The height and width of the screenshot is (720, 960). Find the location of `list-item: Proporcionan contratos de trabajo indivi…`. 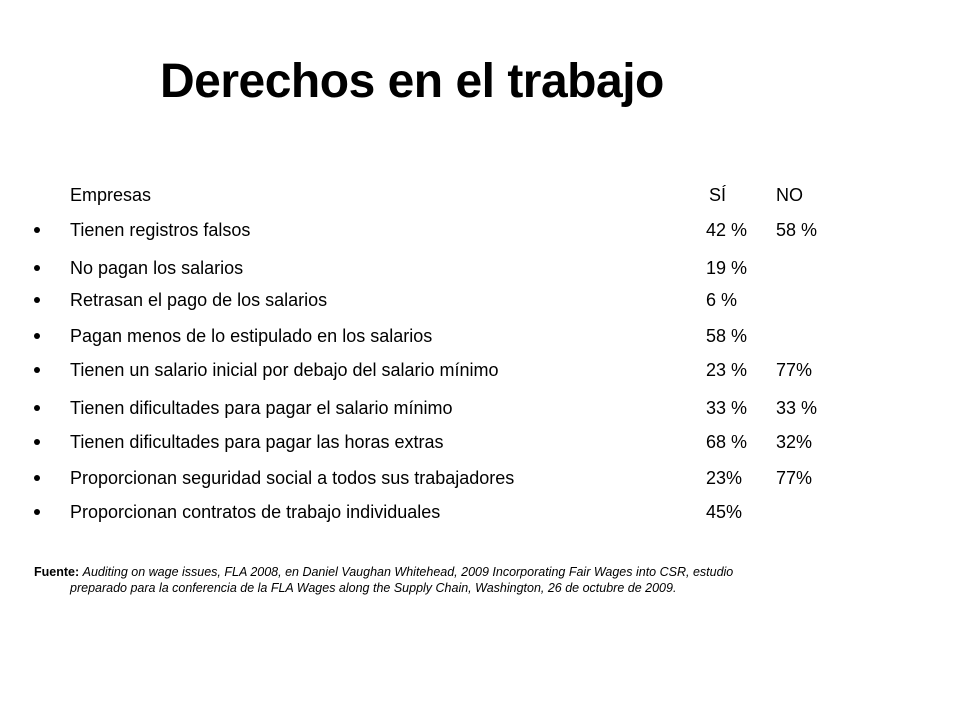

list-item: Proporcionan contratos de trabajo indivi… is located at coordinates (480, 512).